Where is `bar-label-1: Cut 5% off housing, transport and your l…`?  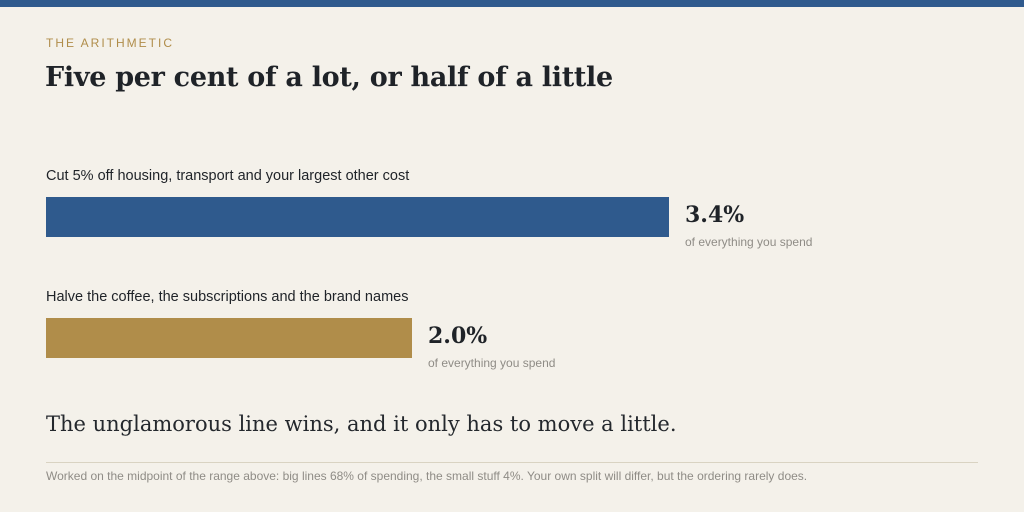
bar-label-1: Cut 5% off housing, transport and your l… is located at coordinates (228, 176).